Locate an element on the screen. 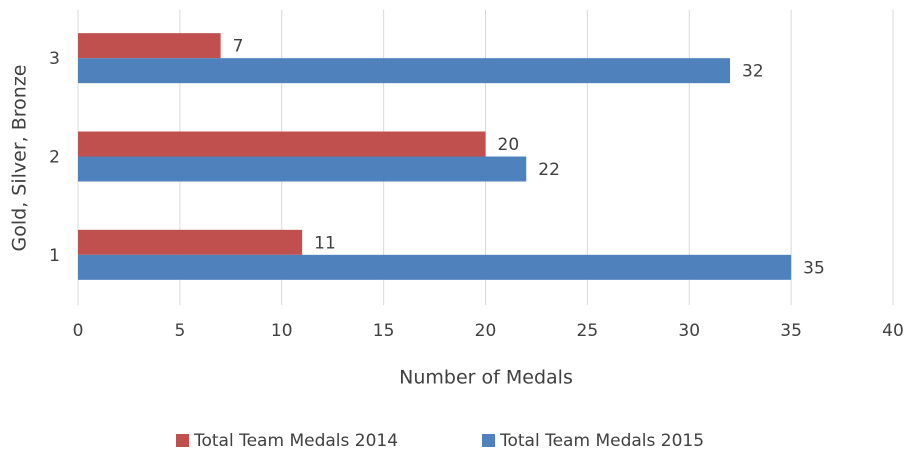 This screenshot has width=911, height=459. y-tick-label: 1 is located at coordinates (54, 256).